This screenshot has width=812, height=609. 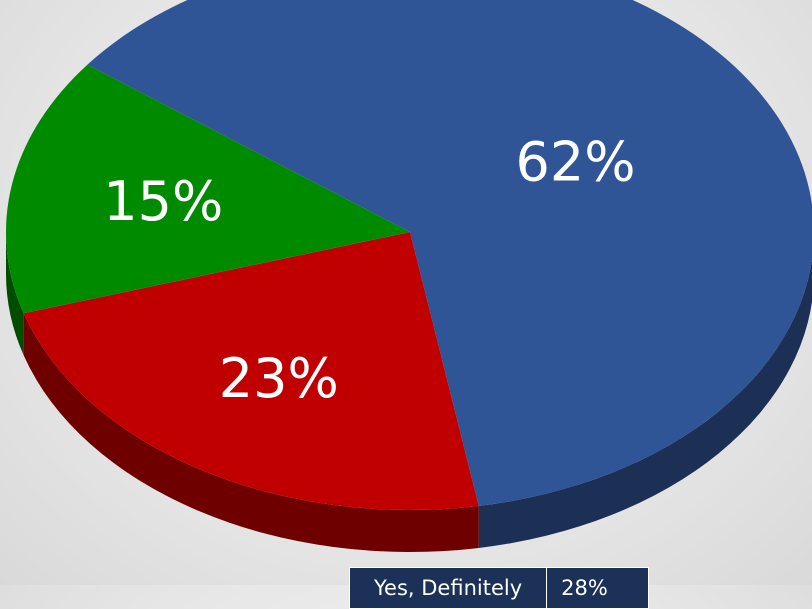 I want to click on legend-table: Yes, Definitely 28%, so click(x=498, y=588).